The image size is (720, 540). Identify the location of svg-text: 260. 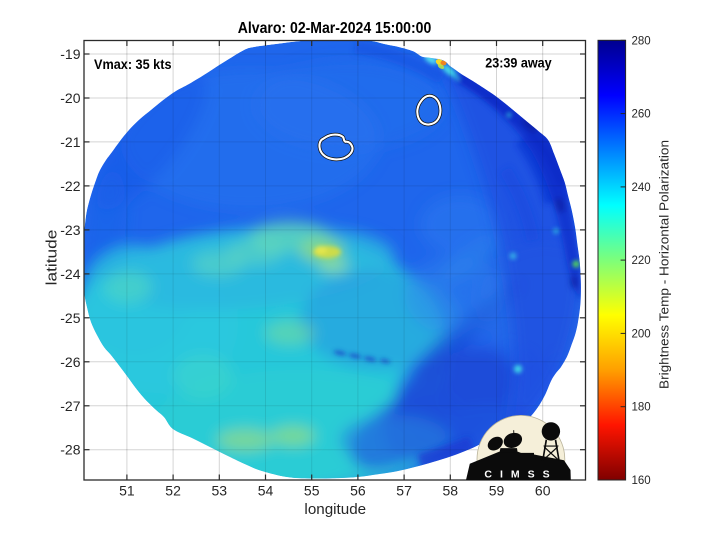
(641, 115).